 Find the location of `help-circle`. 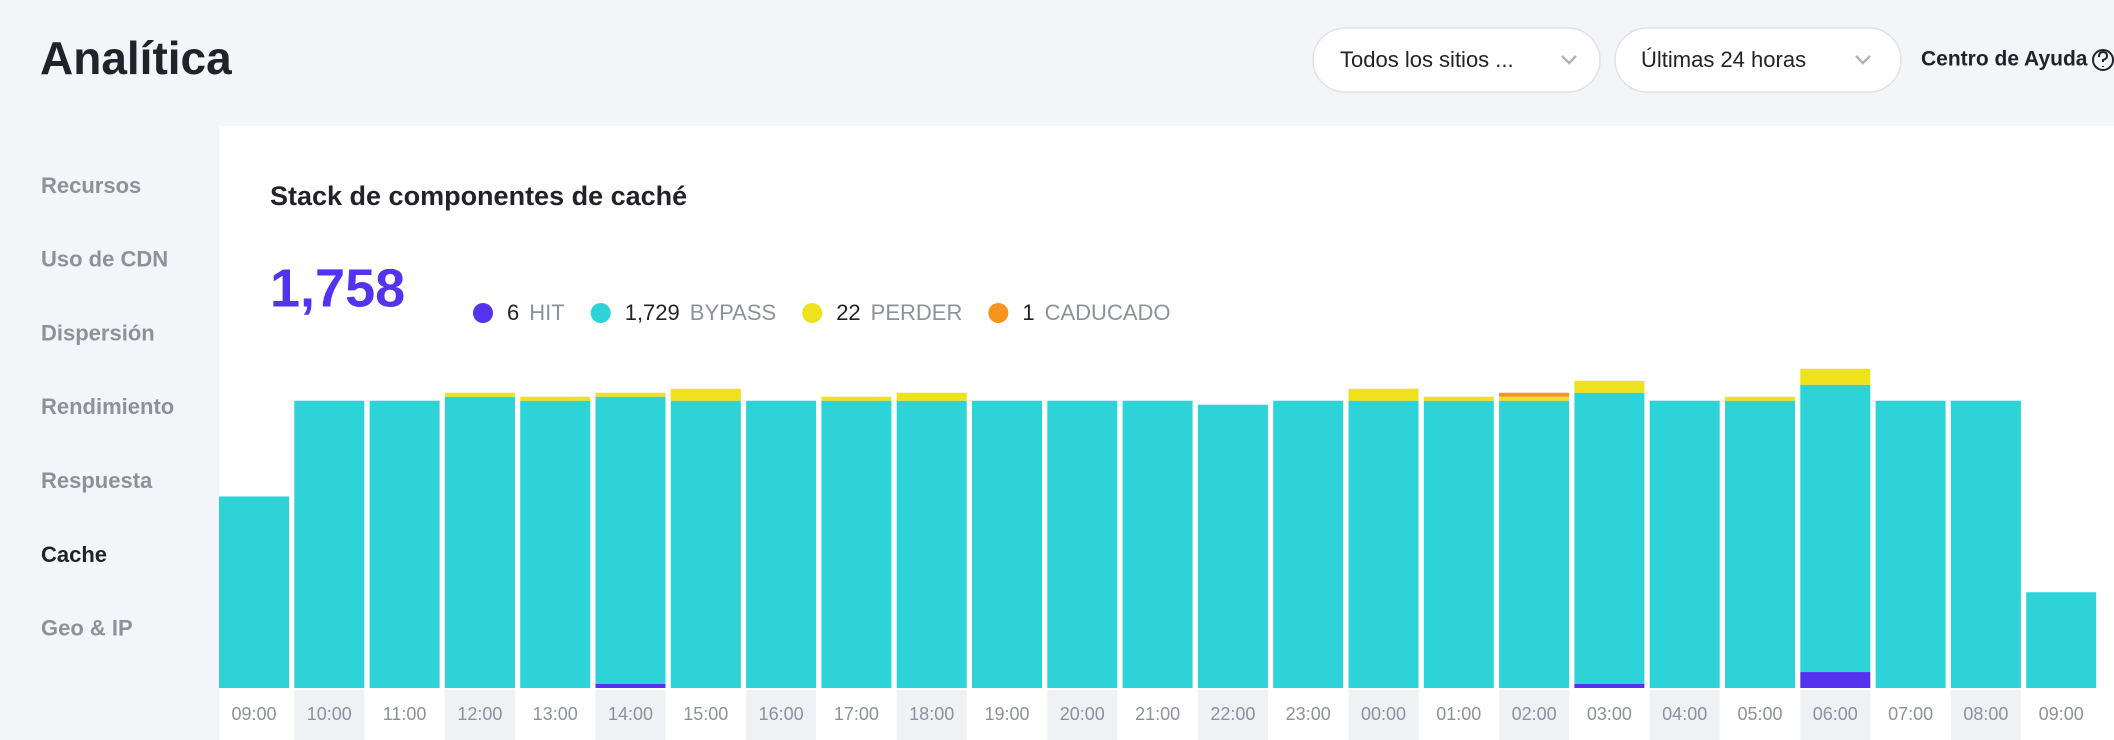

help-circle is located at coordinates (2103, 60).